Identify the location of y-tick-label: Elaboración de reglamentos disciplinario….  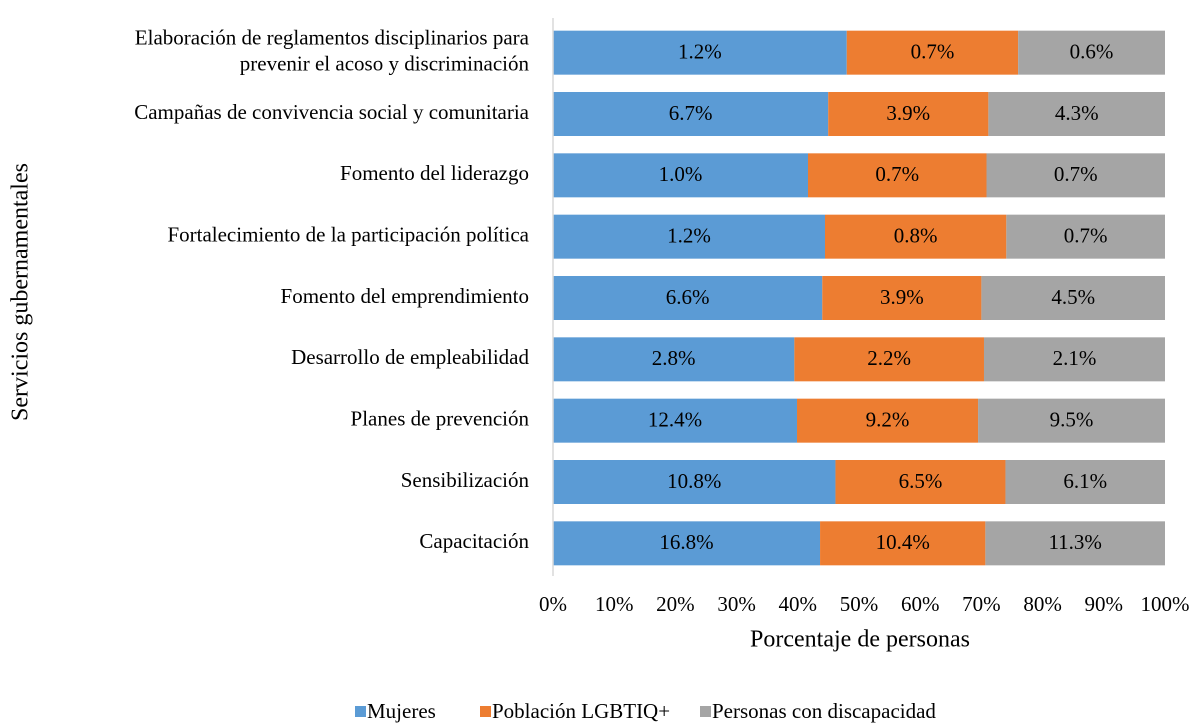
(332, 37).